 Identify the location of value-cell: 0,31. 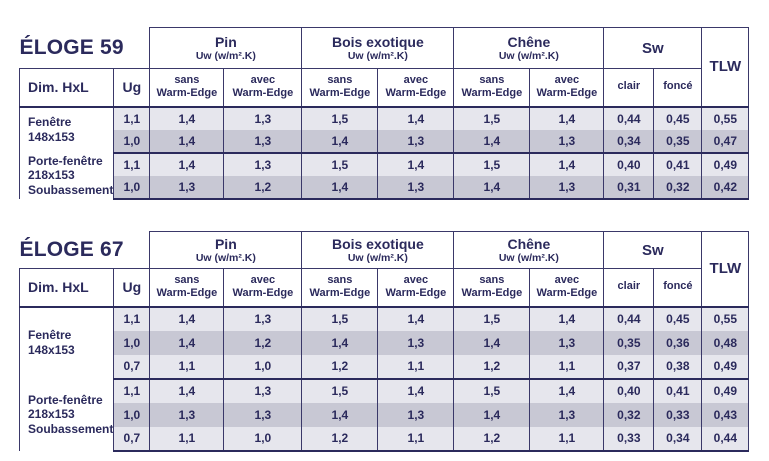
(629, 187).